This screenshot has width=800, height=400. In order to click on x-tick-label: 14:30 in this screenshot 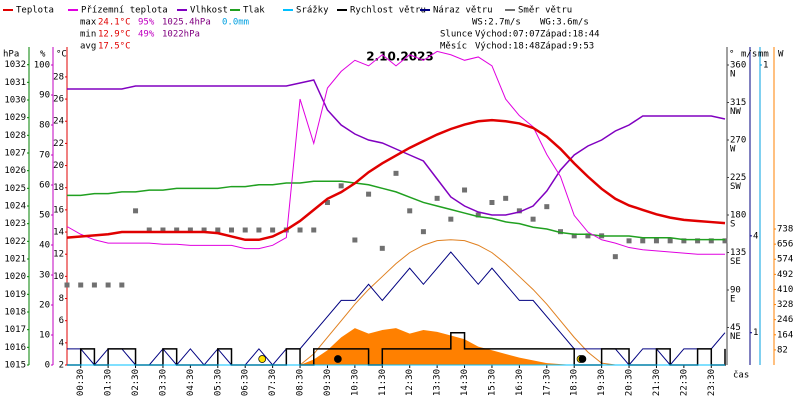, I will do `click(465, 382)`.